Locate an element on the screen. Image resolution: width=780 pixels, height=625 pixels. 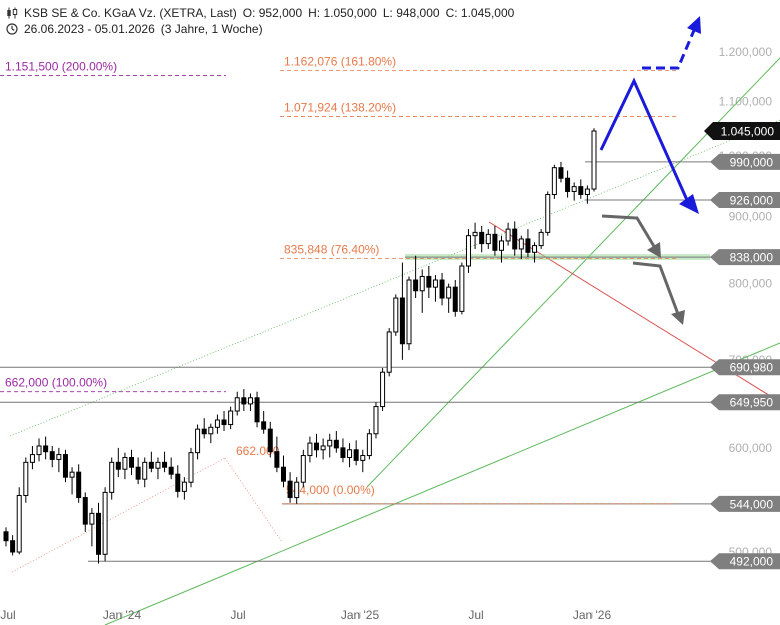
fib-level-label: 1.162,076 (161.80%) is located at coordinates (340, 61).